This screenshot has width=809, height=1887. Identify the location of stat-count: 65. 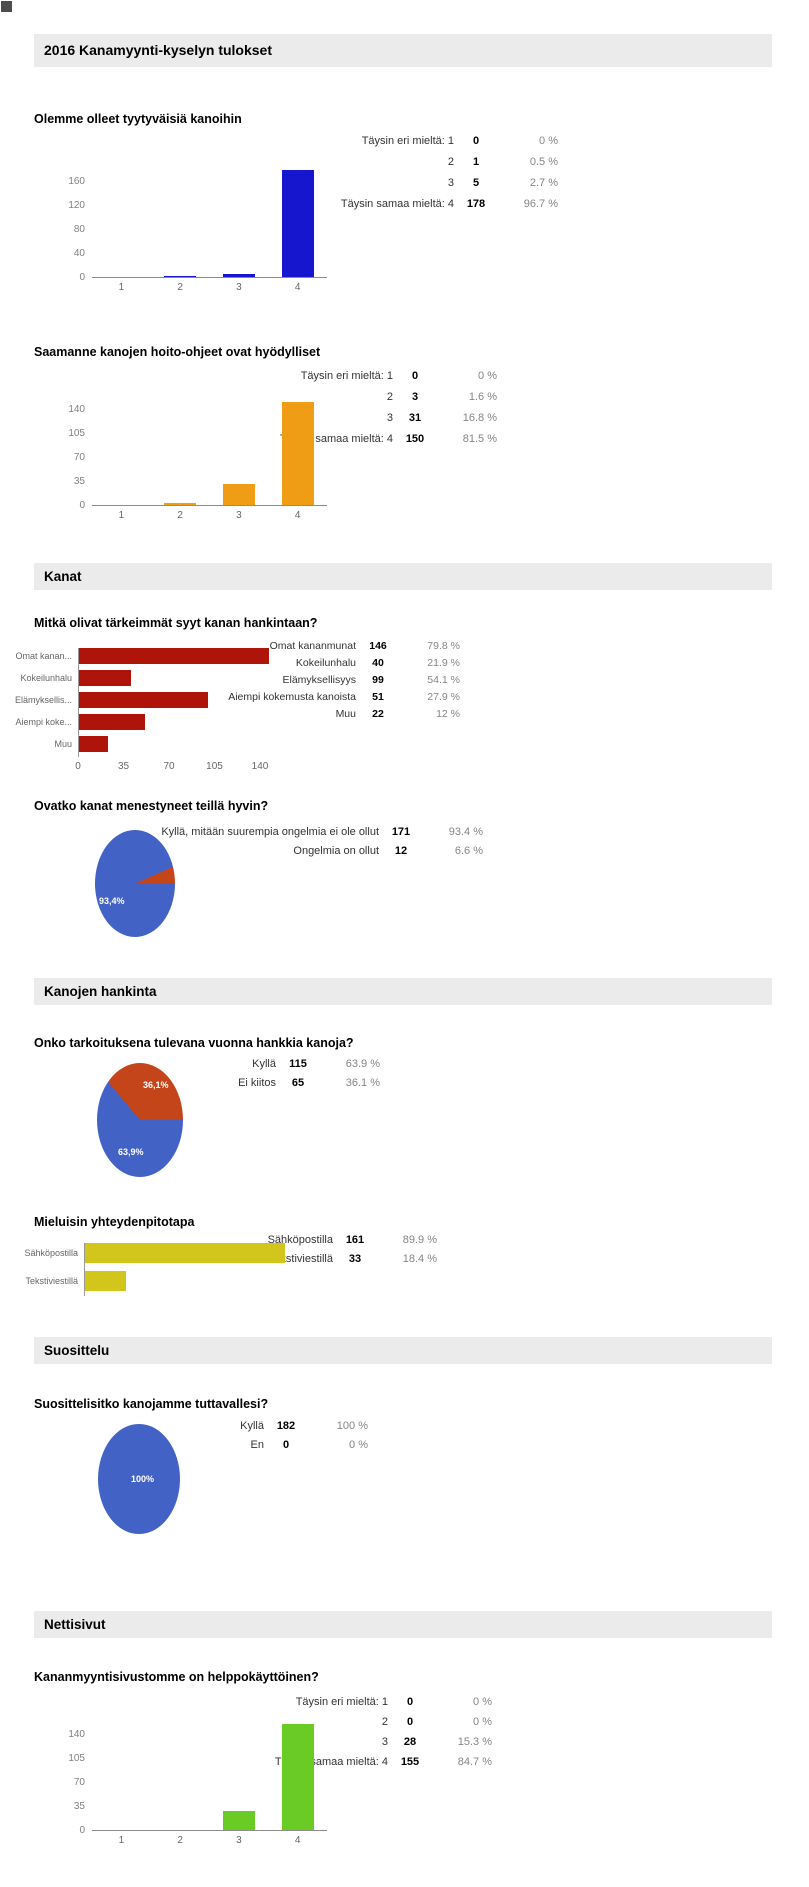
(298, 1083).